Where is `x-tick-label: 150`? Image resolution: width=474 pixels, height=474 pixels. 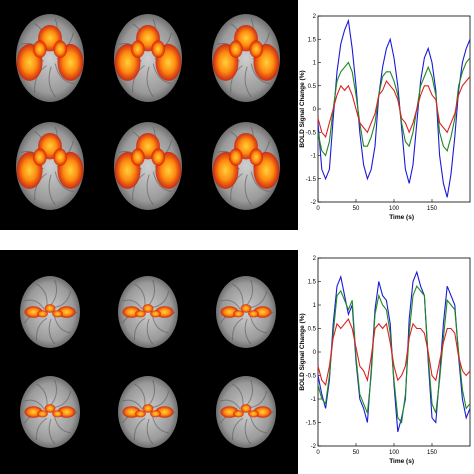
x-tick-label: 150 is located at coordinates (432, 209).